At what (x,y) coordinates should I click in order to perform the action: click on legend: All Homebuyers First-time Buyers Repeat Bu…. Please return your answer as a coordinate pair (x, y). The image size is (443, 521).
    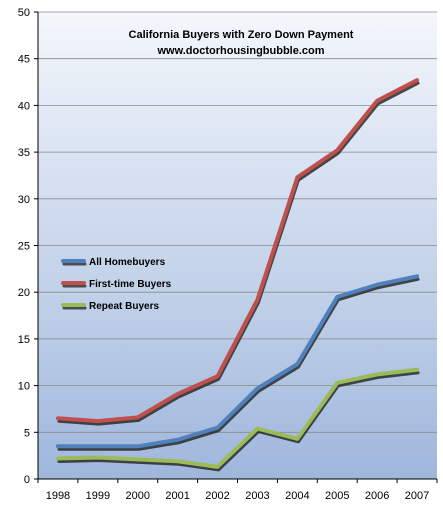
    Looking at the image, I should click on (116, 284).